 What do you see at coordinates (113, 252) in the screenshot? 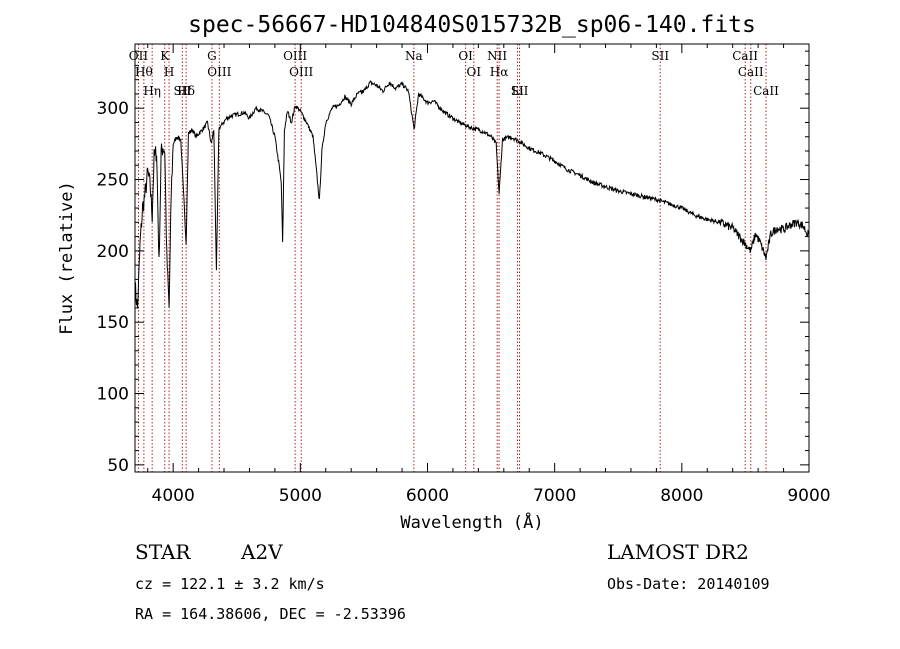
I see `y-tick-label: 200` at bounding box center [113, 252].